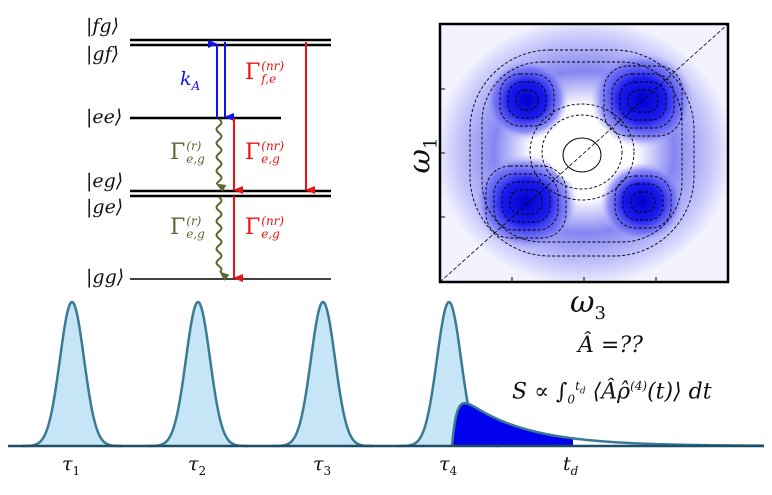 The height and width of the screenshot is (495, 772). I want to click on eq-upper: t, so click(577, 386).